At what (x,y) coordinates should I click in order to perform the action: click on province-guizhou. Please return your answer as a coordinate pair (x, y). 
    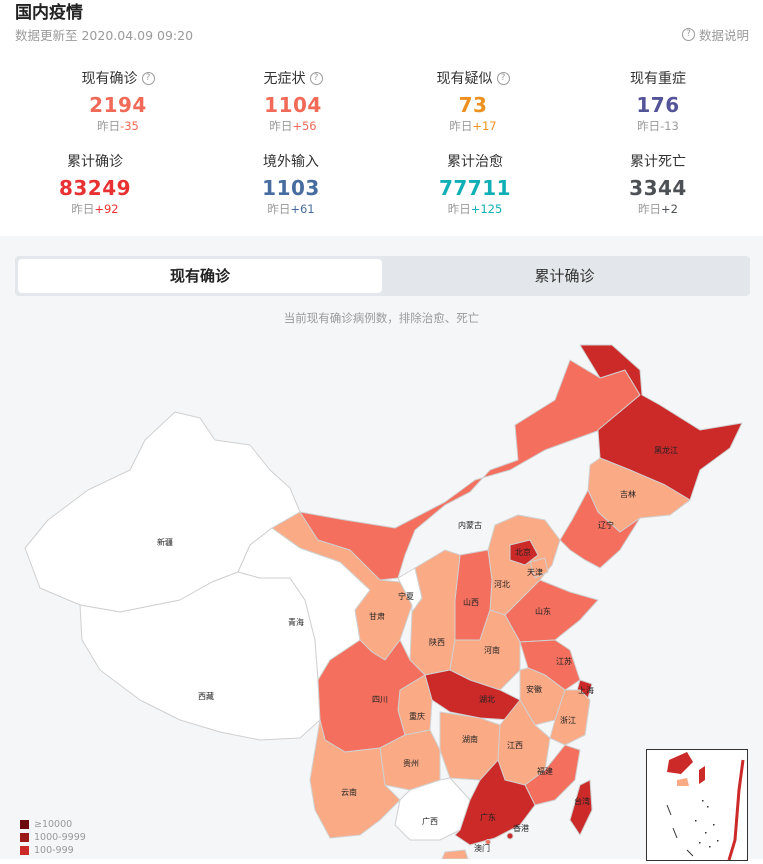
    Looking at the image, I should click on (410, 760).